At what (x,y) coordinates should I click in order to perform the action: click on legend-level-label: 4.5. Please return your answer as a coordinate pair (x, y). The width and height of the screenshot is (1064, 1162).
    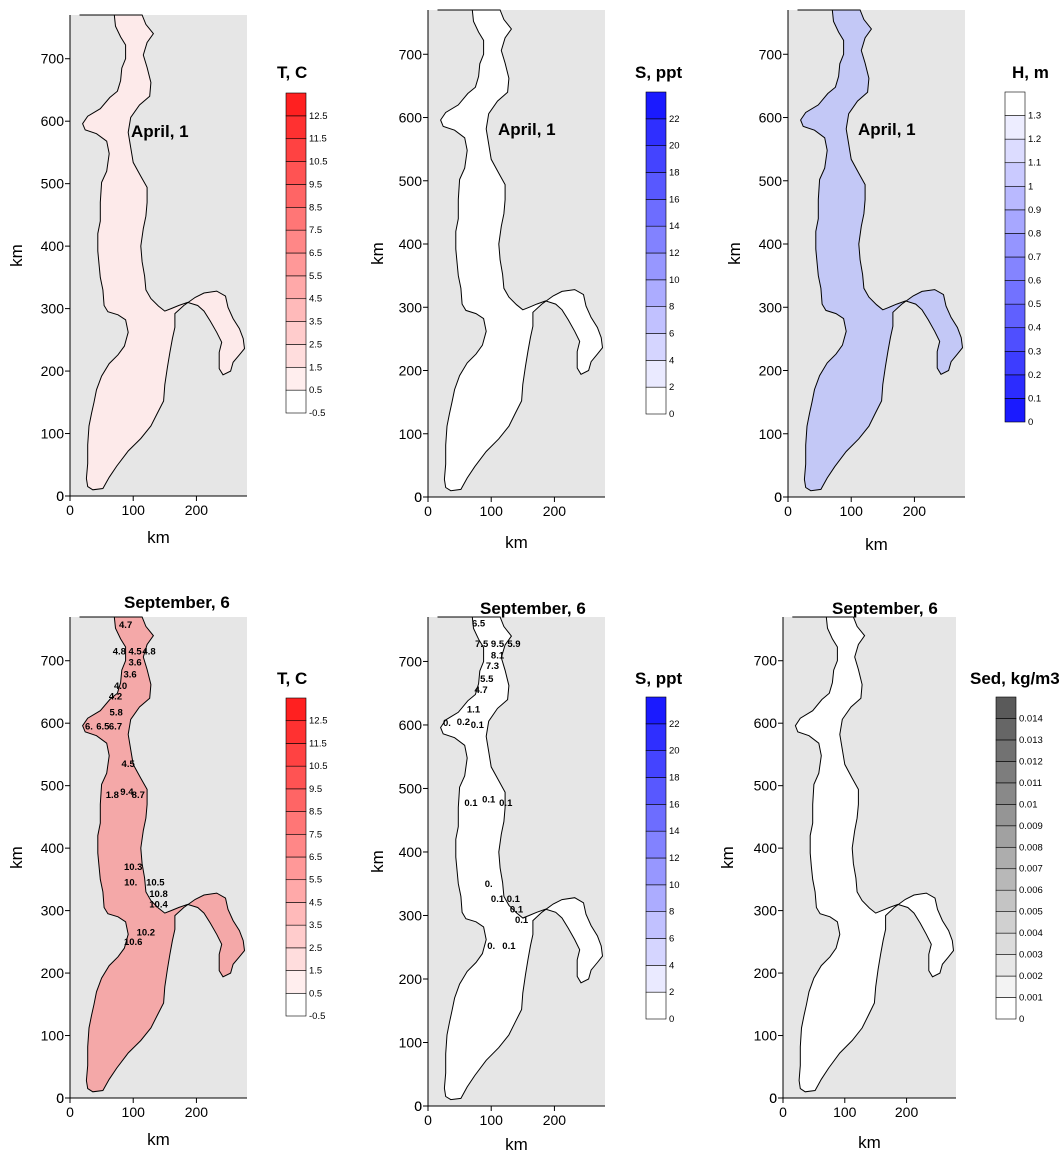
    Looking at the image, I should click on (315, 299).